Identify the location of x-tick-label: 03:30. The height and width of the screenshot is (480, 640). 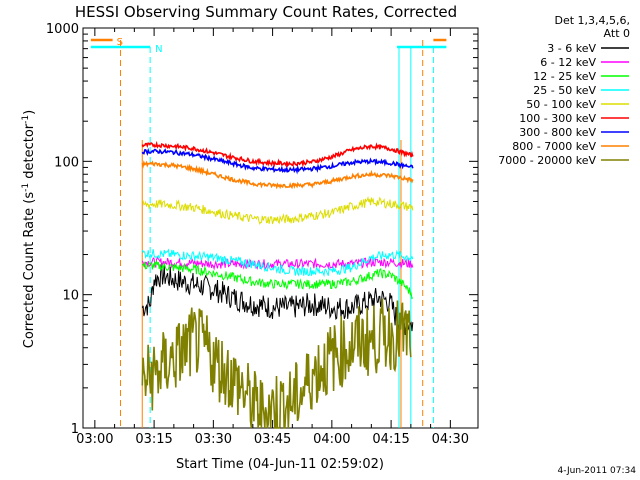
(213, 439).